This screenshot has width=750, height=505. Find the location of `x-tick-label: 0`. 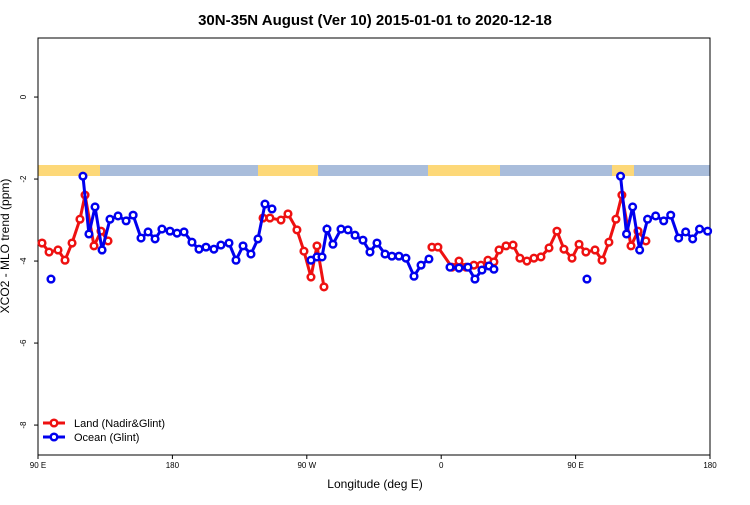

x-tick-label: 0 is located at coordinates (441, 465).